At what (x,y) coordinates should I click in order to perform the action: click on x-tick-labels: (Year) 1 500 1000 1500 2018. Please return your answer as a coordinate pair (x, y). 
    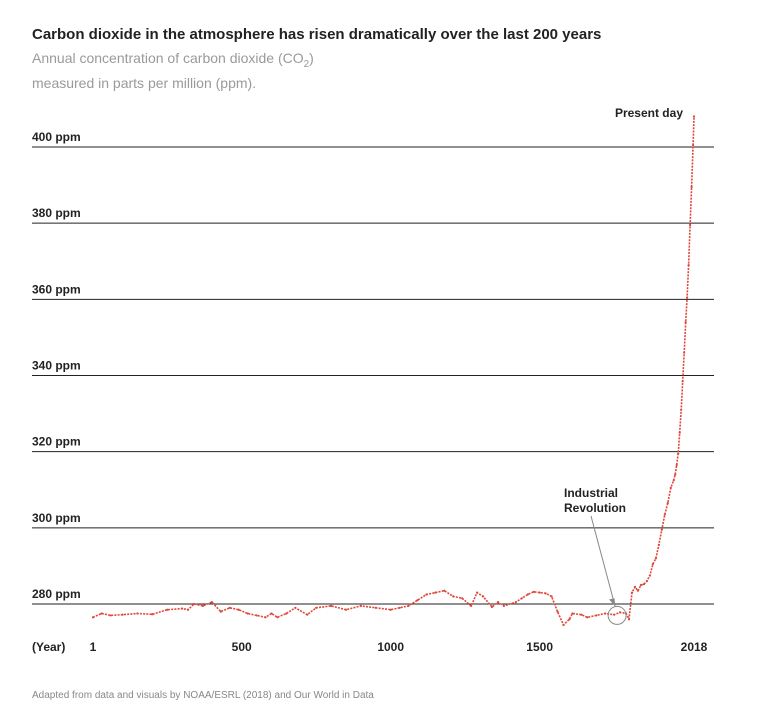
    Looking at the image, I should click on (370, 647).